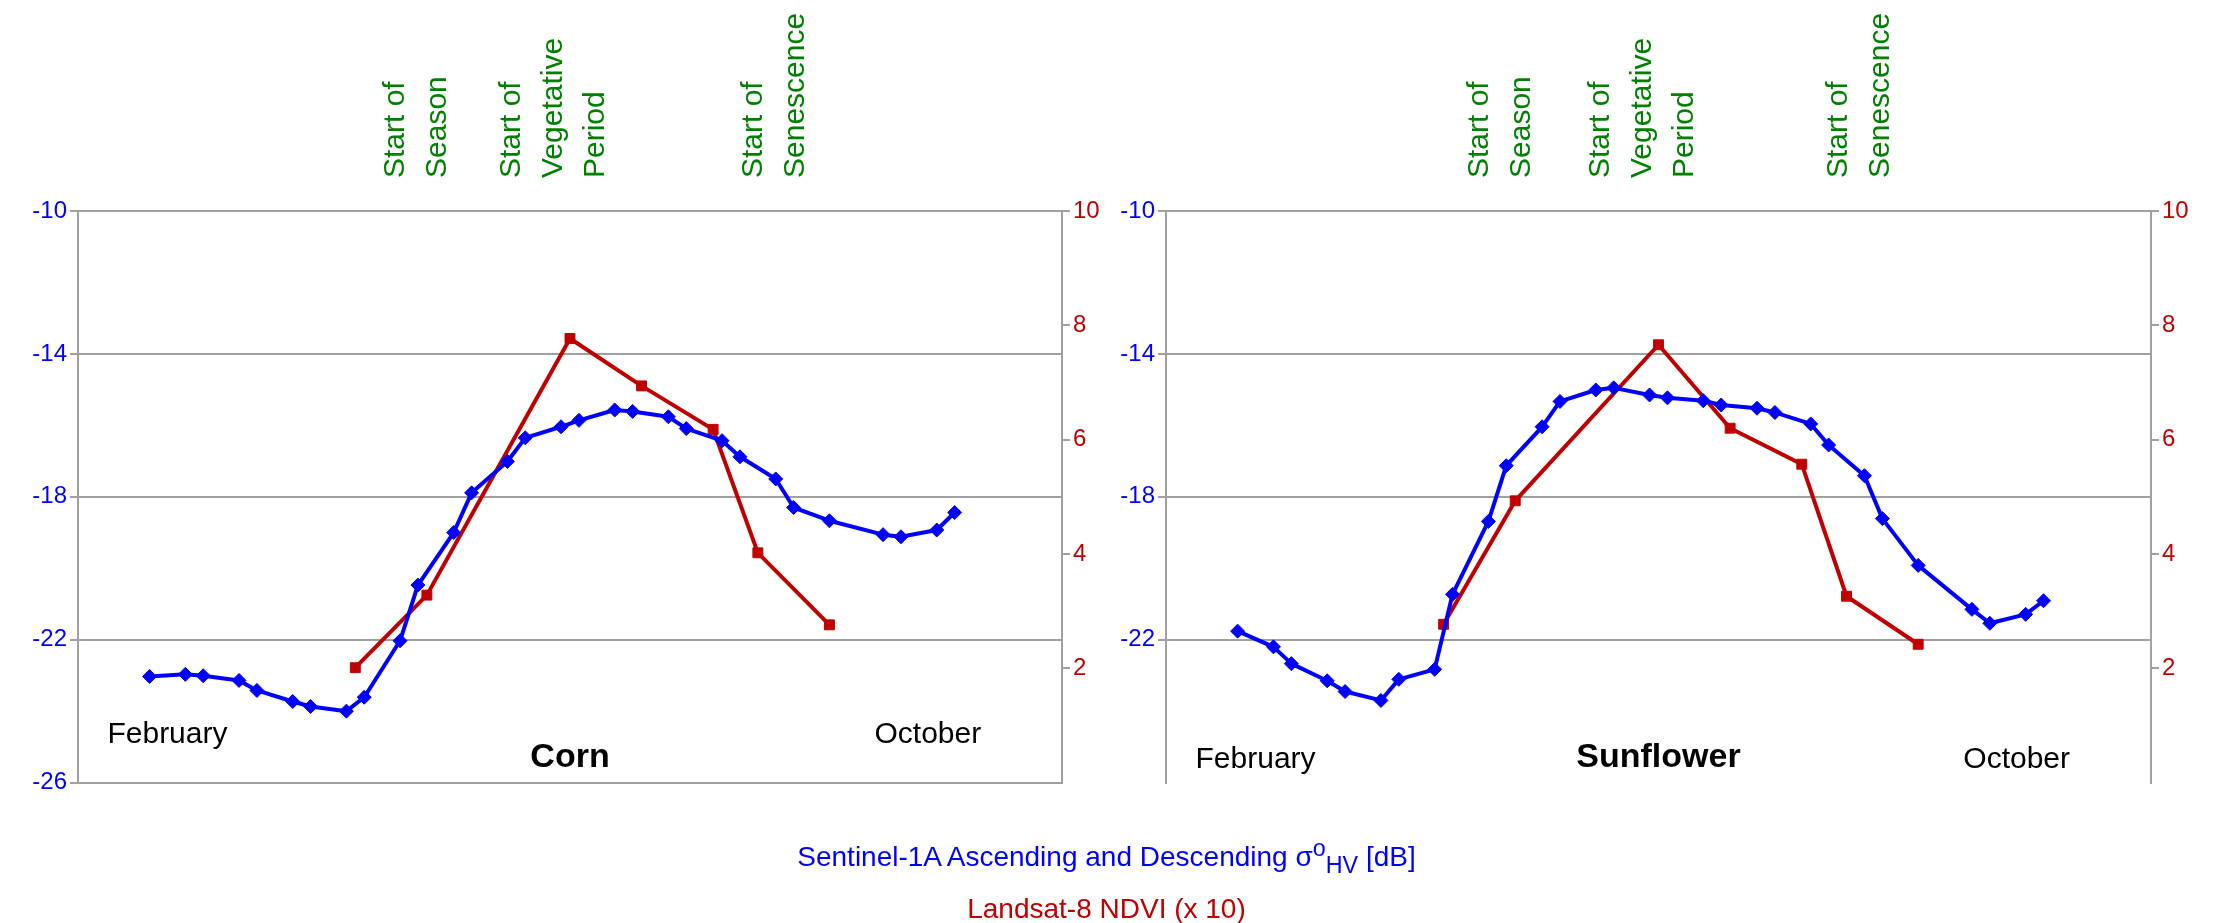 The image size is (2213, 923). I want to click on text: Sentinel-1A Ascending and Descending σ$^{o}$$_{HV}$ [dB], so click(1106, 857).